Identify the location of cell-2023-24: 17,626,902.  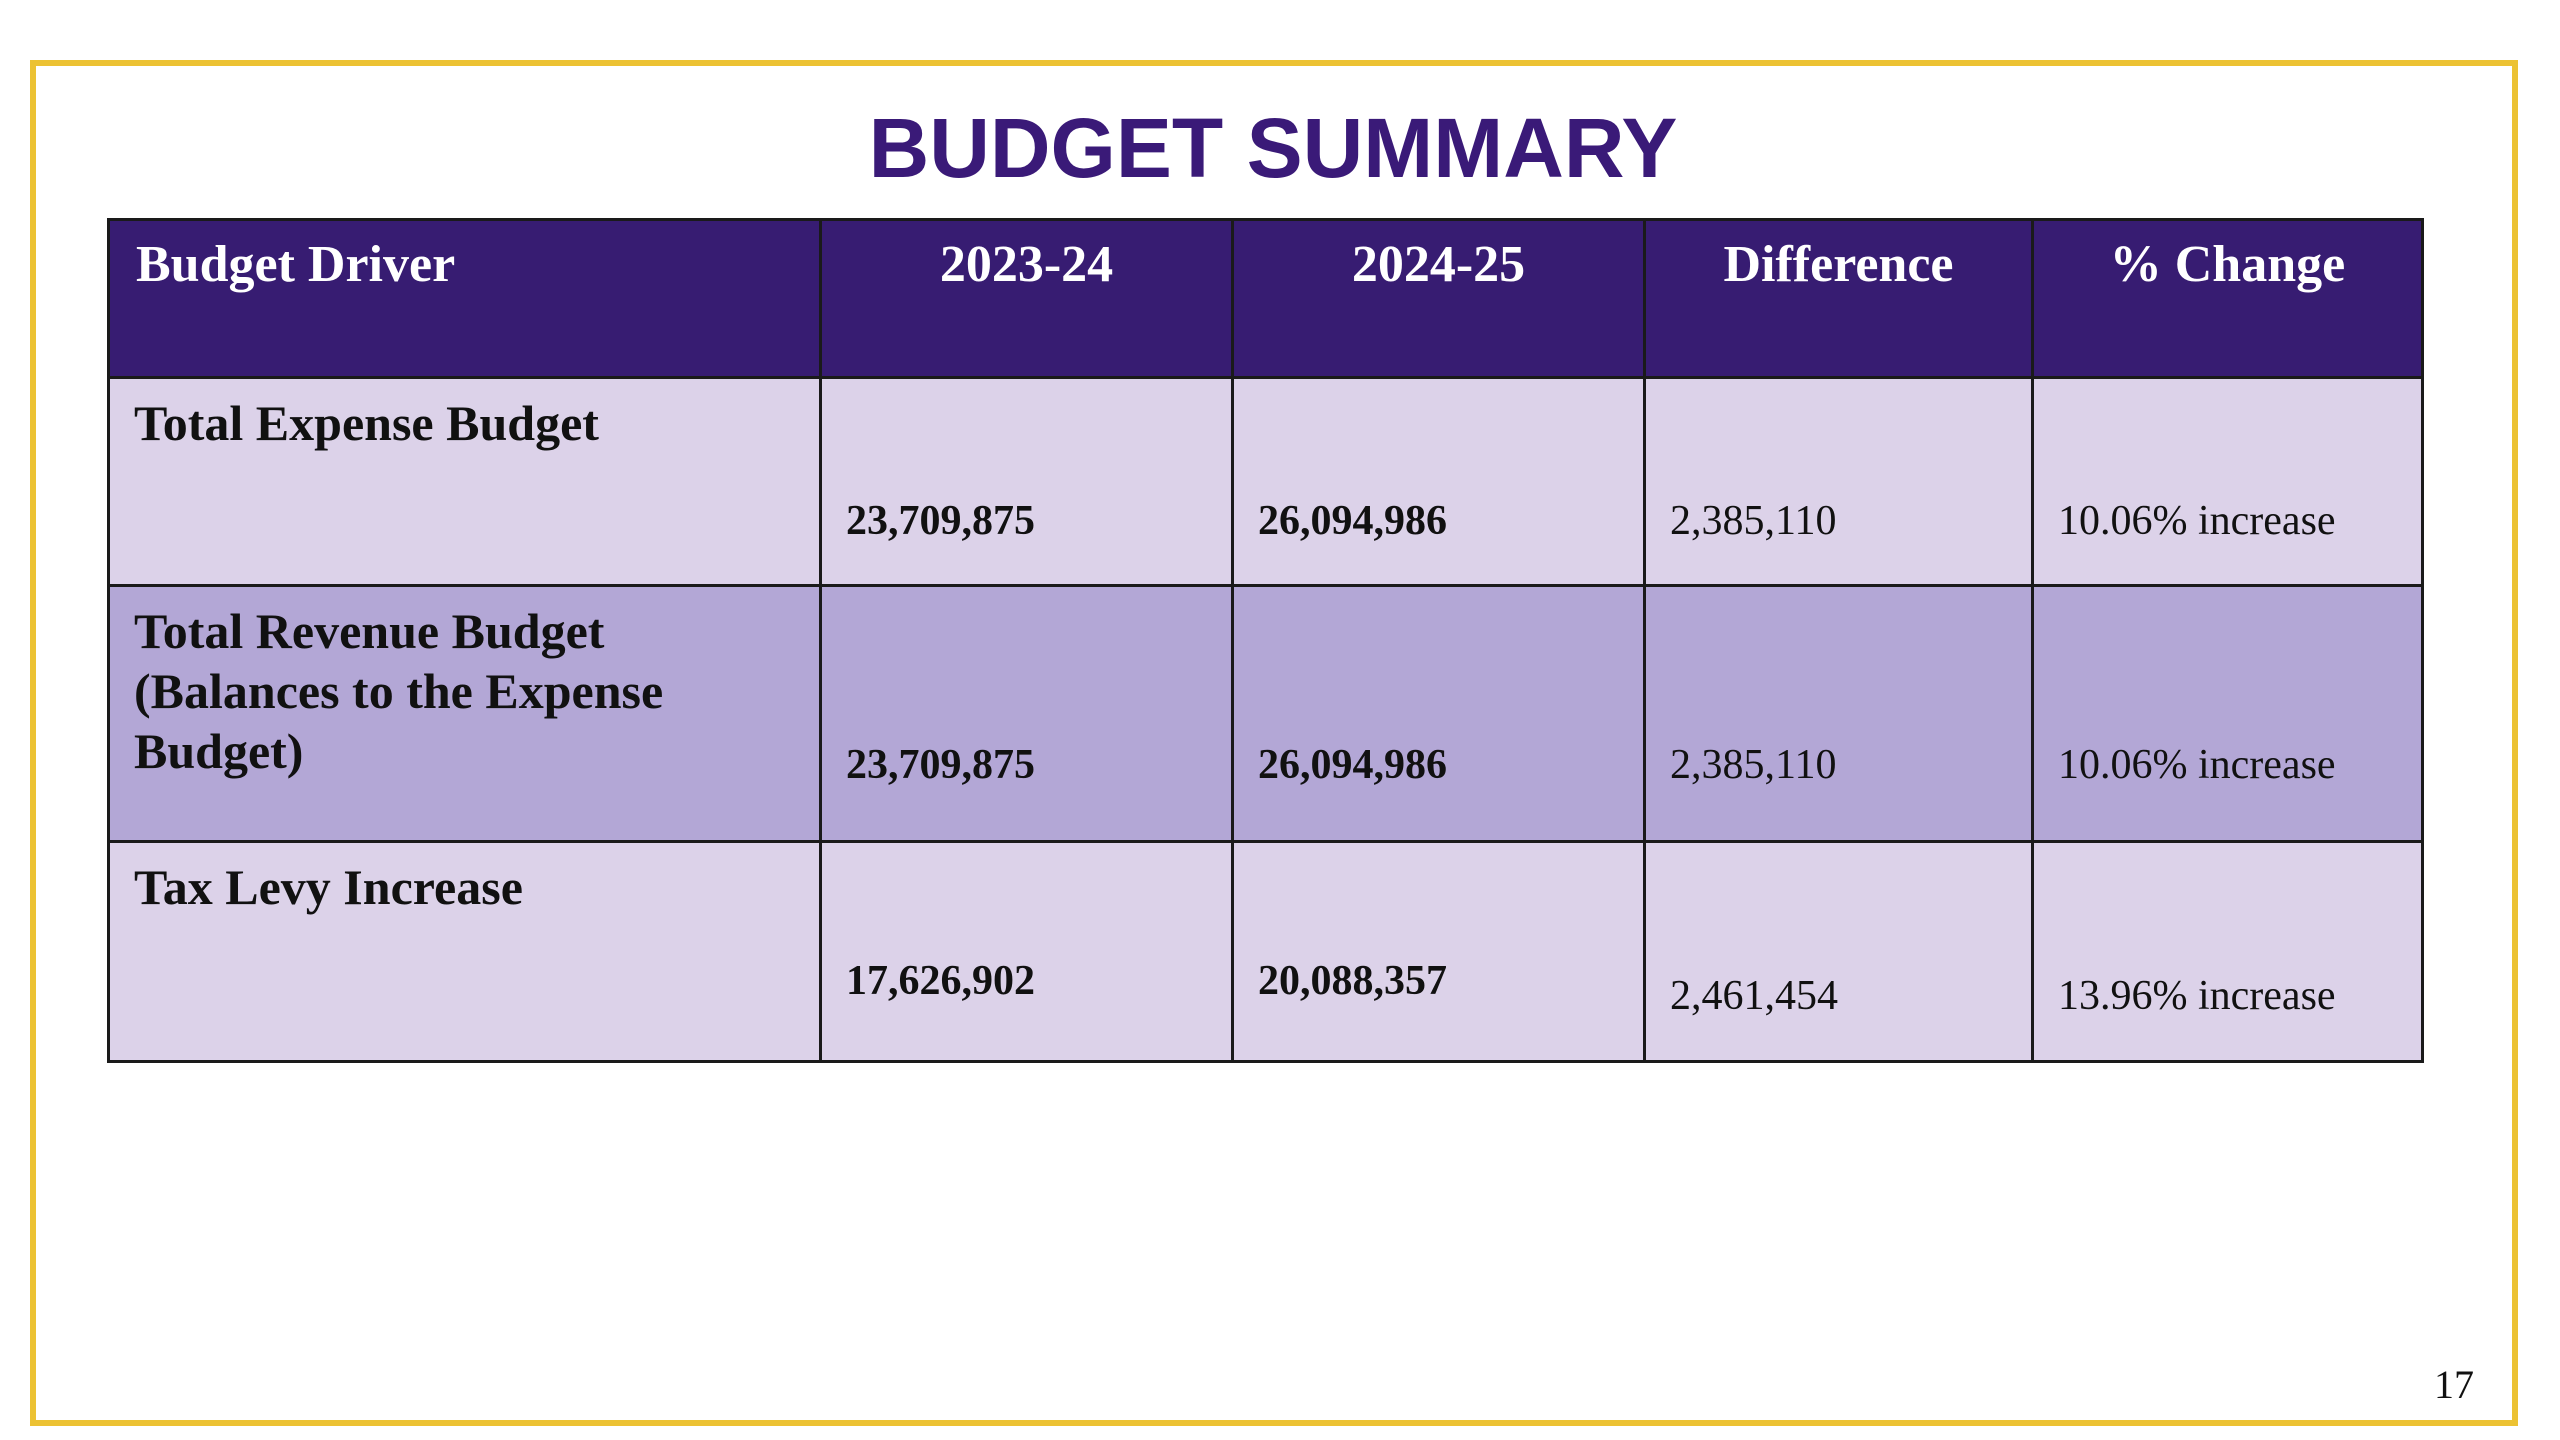
(1026, 951).